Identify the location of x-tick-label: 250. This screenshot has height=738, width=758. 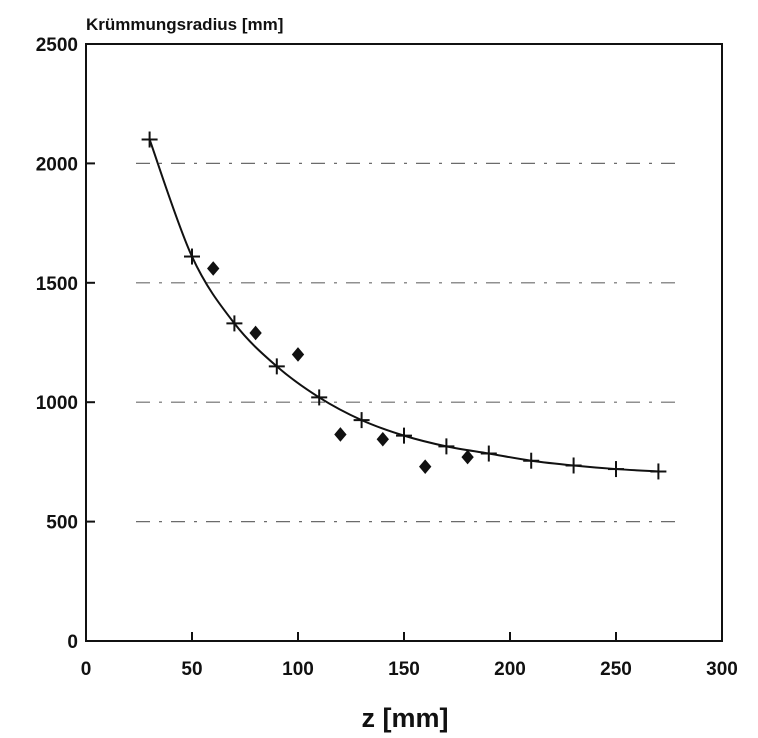
(616, 669).